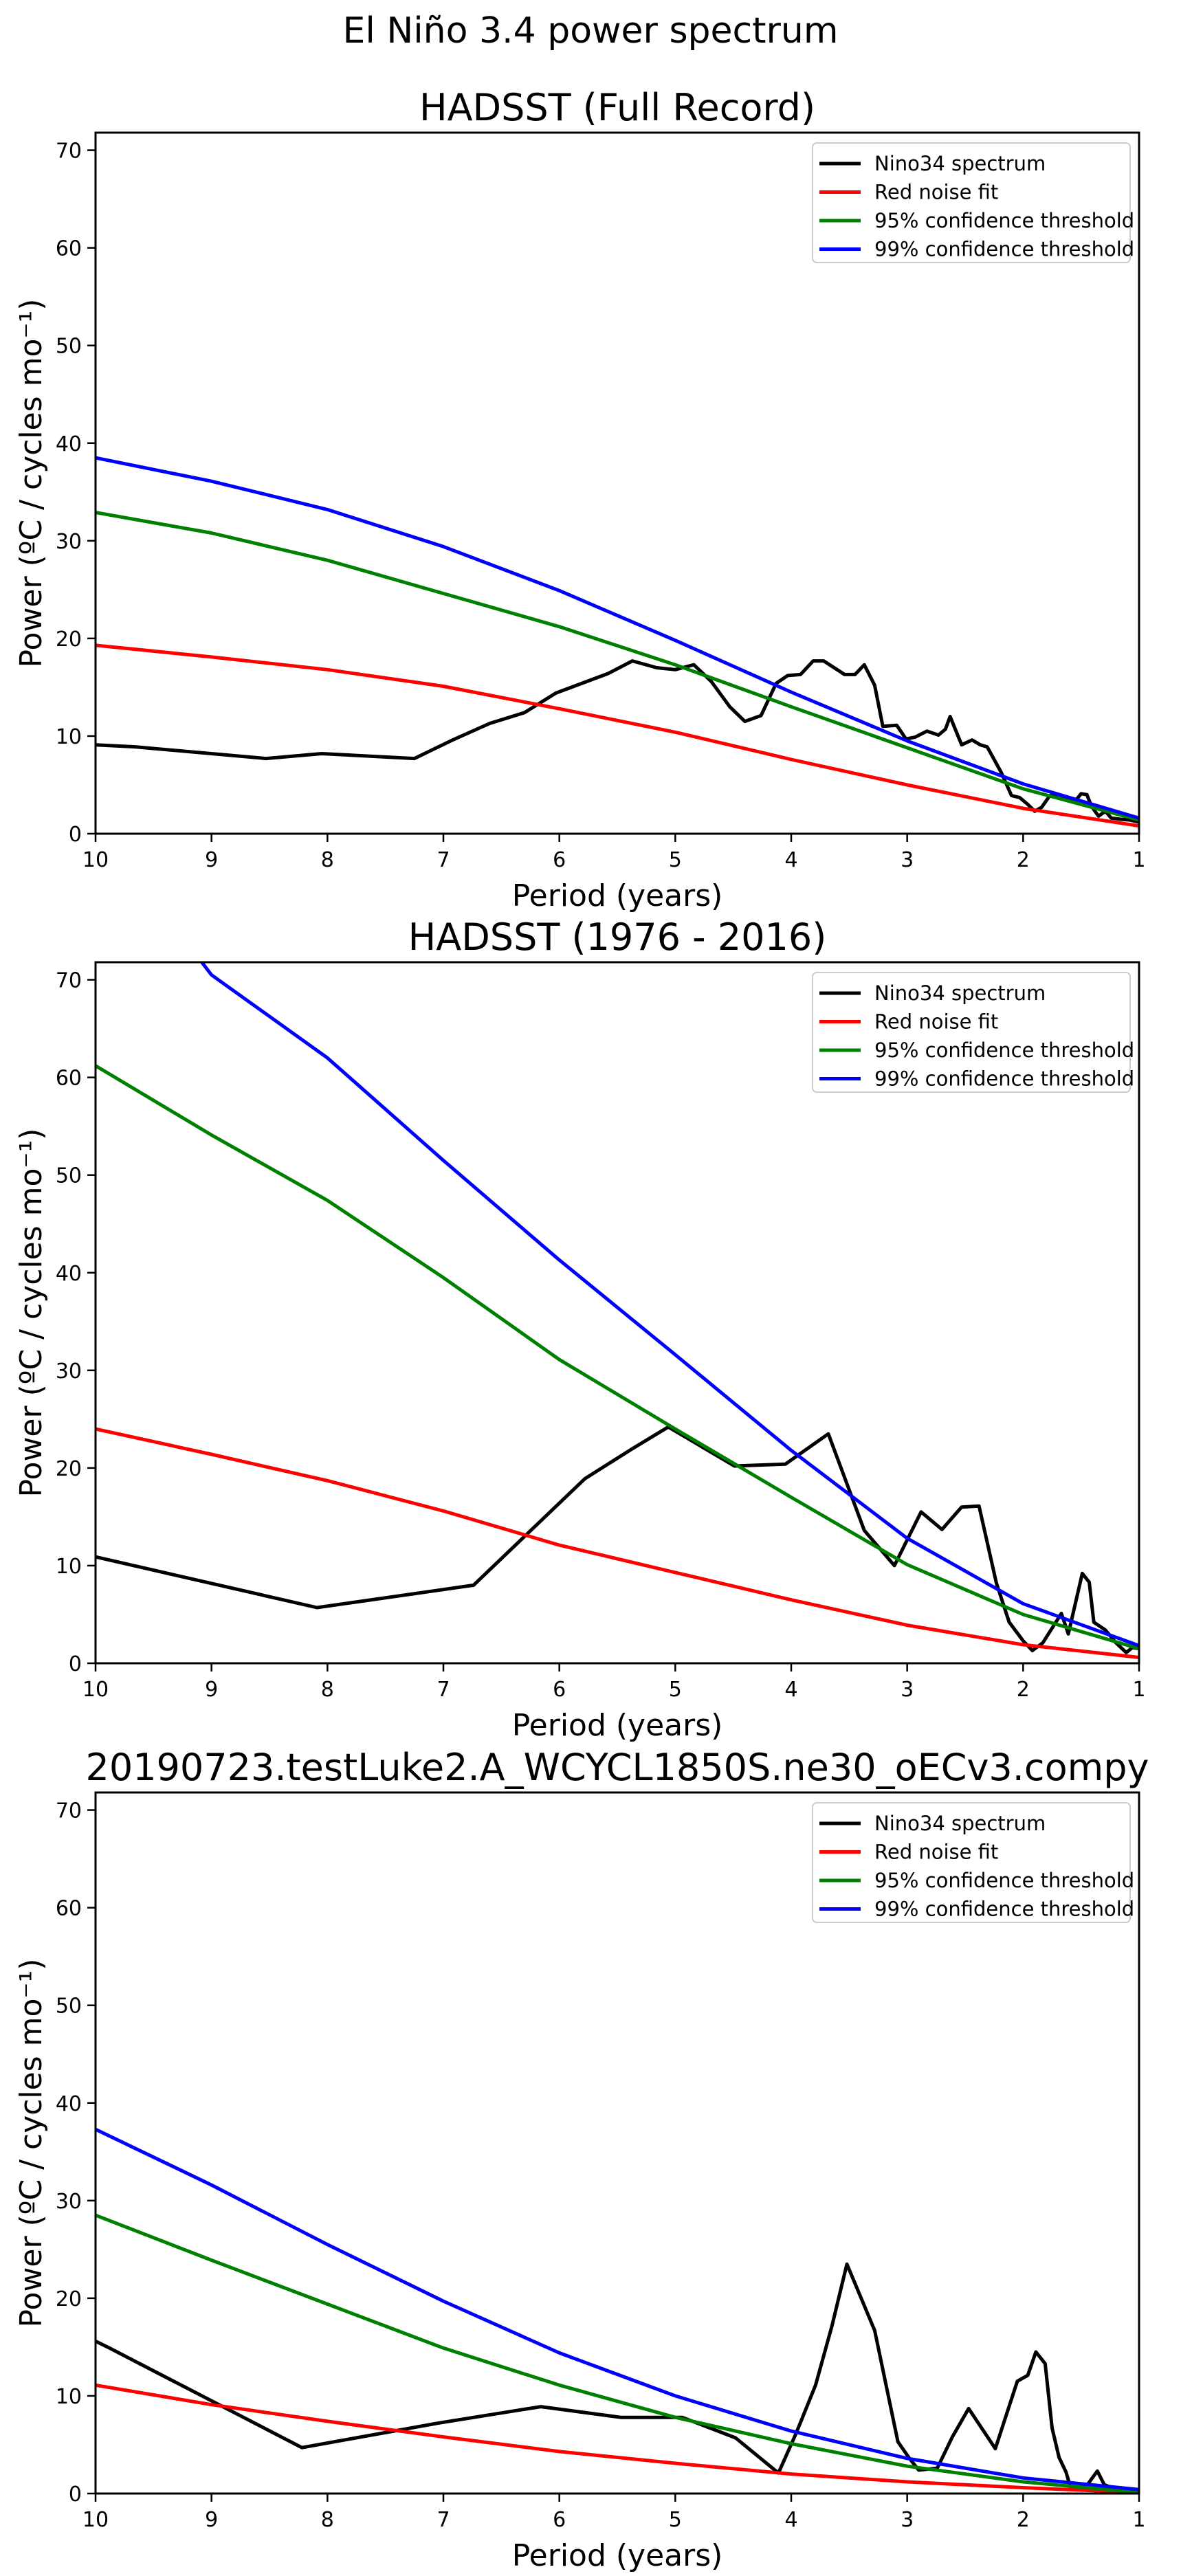 This screenshot has height=2576, width=1181. I want to click on chart-title: HADSST (1976 - 2016), so click(617, 937).